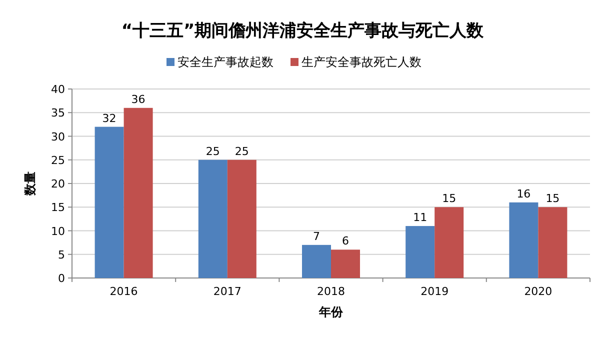  I want to click on x-tick-label: 2018, so click(331, 291).